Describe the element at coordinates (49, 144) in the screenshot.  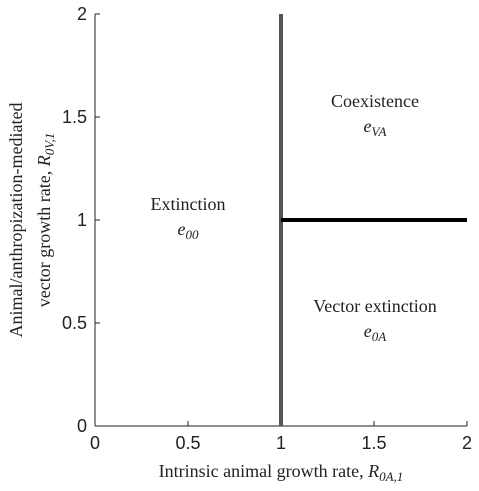
I see `y-label-subscript: 0V,1` at that location.